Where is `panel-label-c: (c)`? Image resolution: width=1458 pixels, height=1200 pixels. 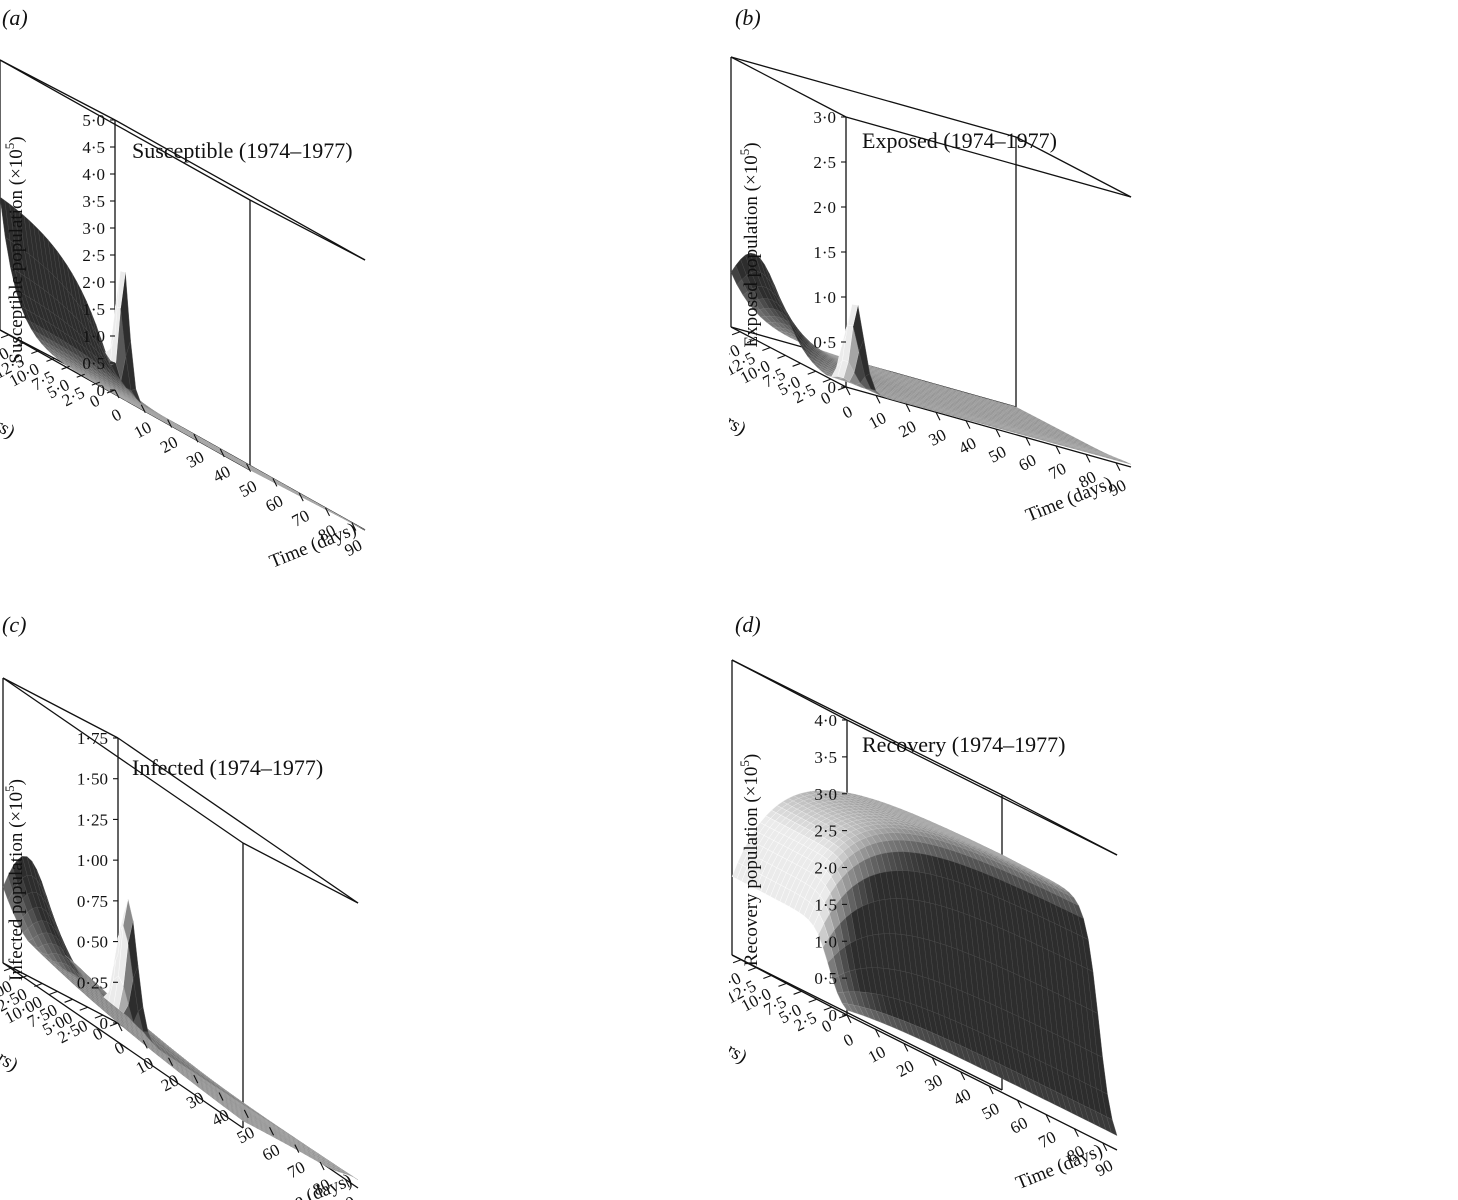
panel-label-c: (c) is located at coordinates (14, 624).